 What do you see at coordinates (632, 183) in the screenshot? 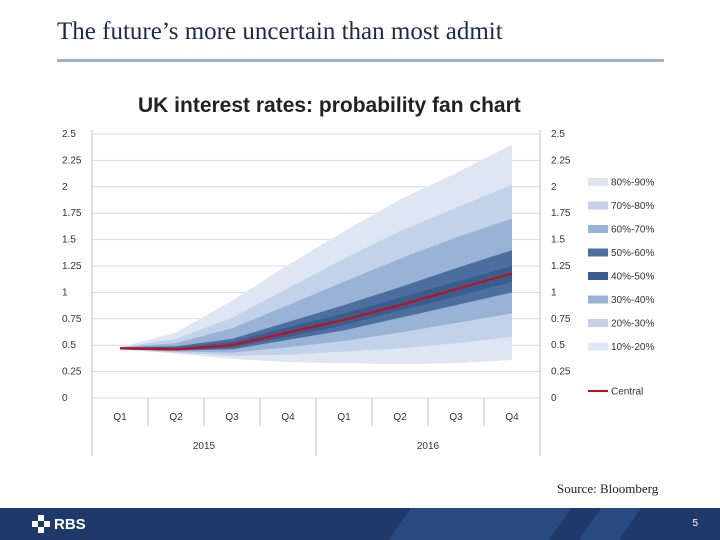
I see `legend-label: 80%-90%` at bounding box center [632, 183].